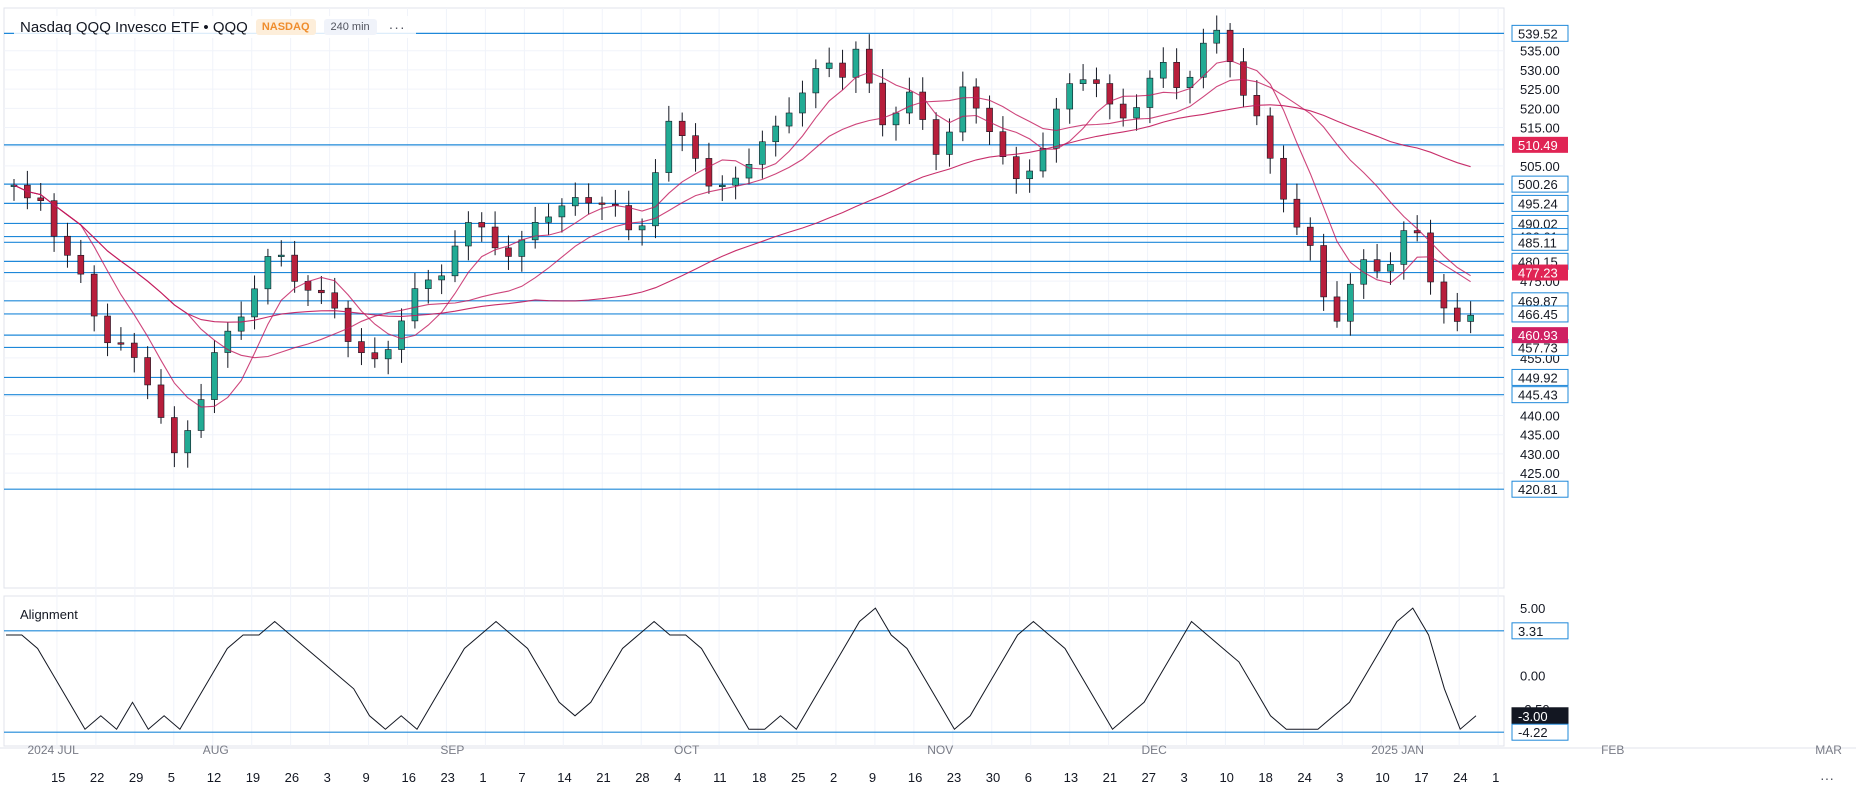 This screenshot has width=1856, height=803. I want to click on osc-tick-label: 0.00, so click(1532, 675).